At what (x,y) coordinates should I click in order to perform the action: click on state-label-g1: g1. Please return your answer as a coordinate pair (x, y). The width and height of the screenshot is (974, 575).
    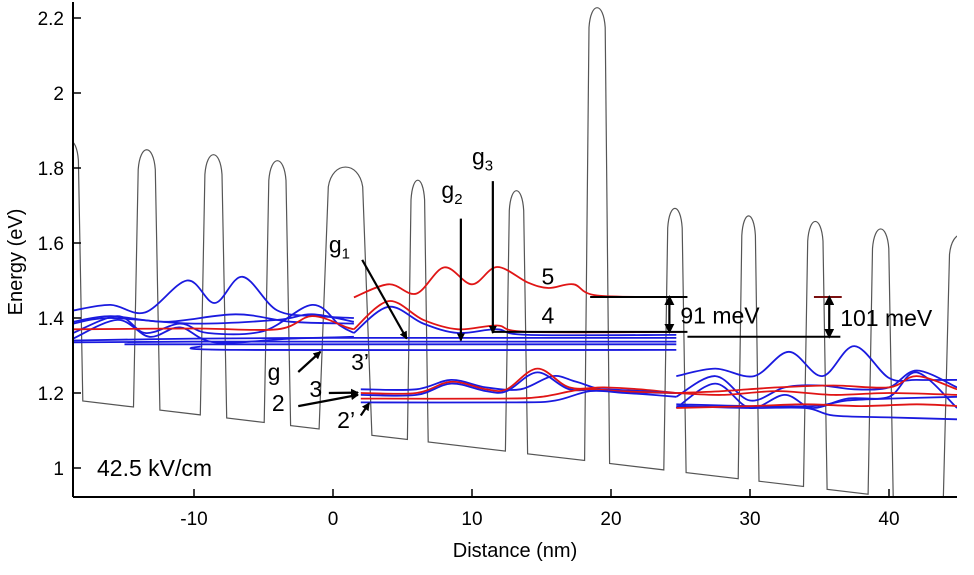
    Looking at the image, I should click on (339, 246).